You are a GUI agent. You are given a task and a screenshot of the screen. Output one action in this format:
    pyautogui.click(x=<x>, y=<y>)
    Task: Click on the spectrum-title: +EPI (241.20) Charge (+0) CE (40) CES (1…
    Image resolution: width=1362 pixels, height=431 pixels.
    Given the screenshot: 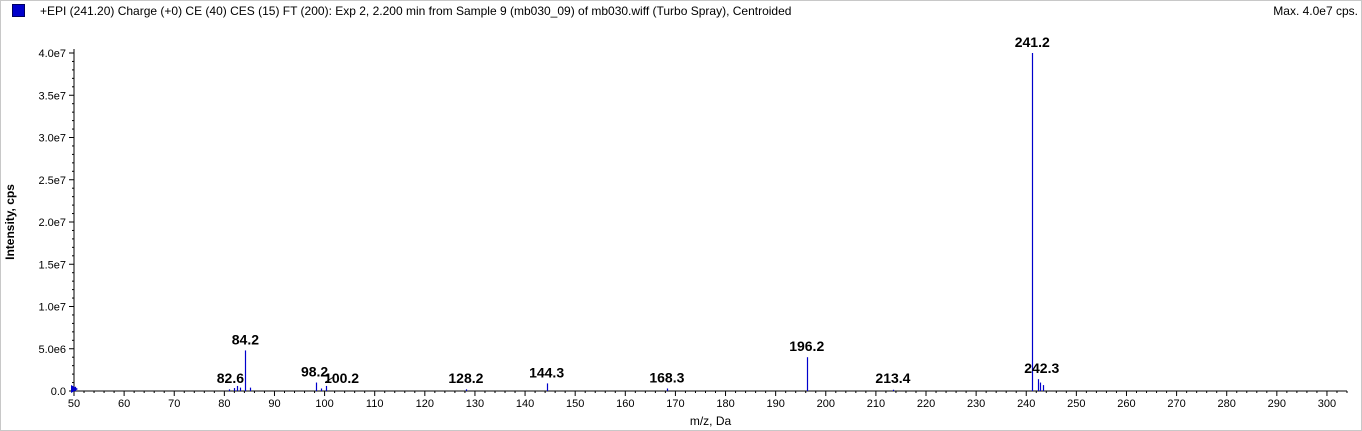 What is the action you would take?
    pyautogui.click(x=416, y=11)
    